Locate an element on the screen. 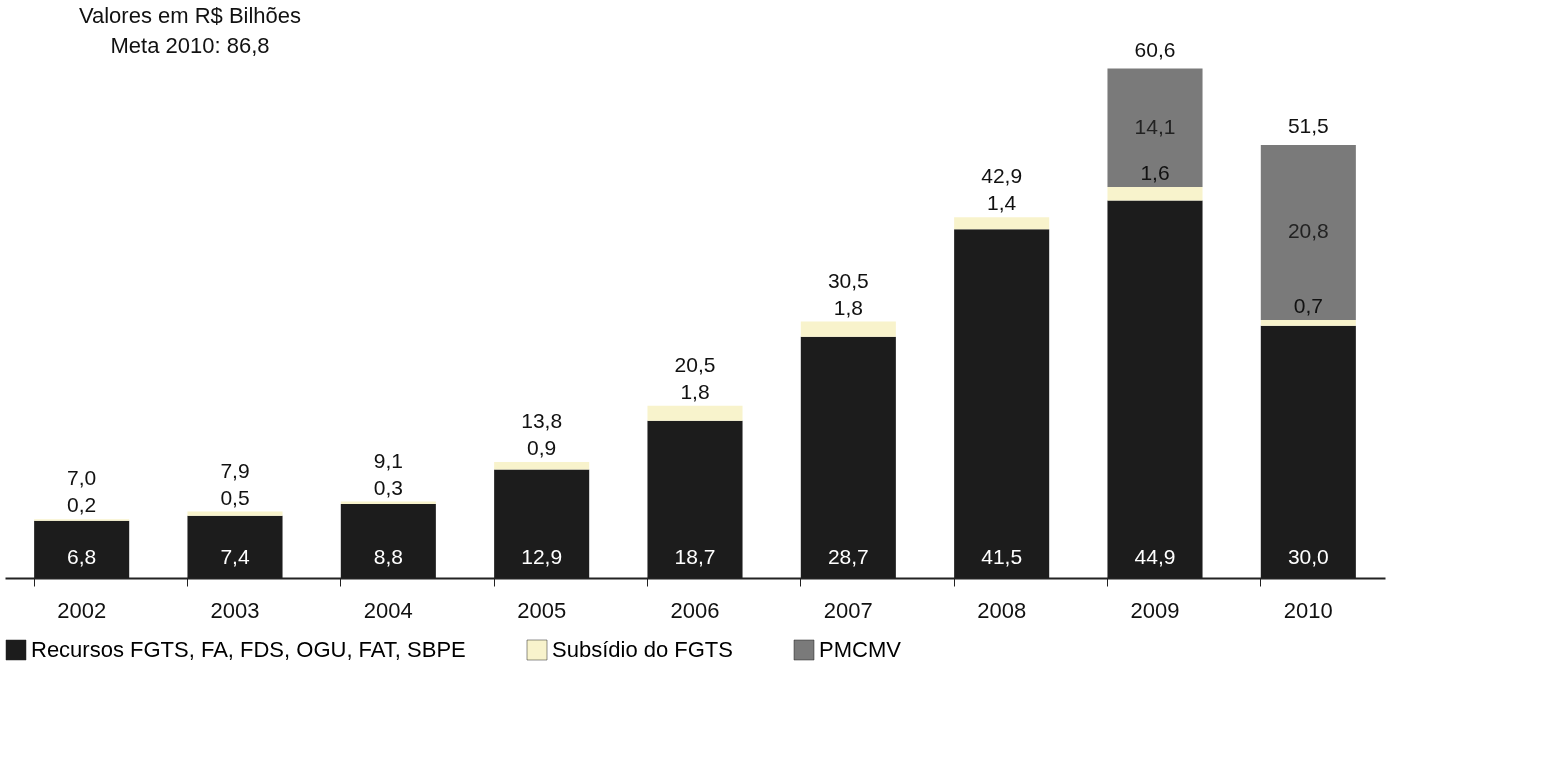 This screenshot has width=1562, height=773. x-tick-label: 2004 is located at coordinates (388, 610).